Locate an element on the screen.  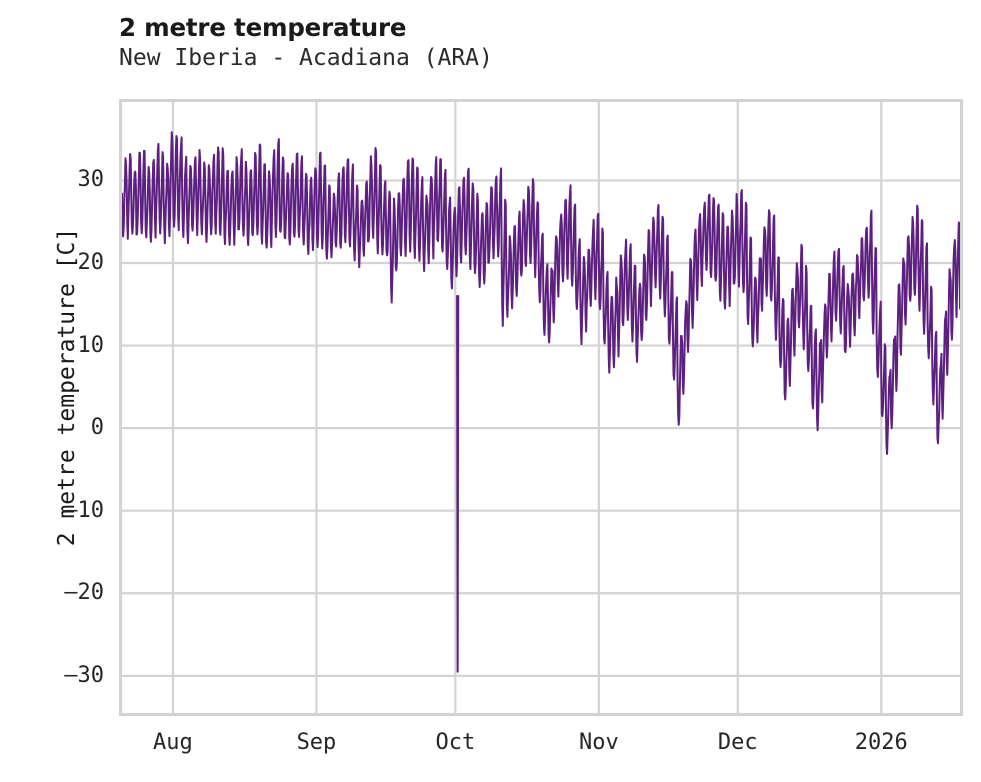
x-axis-tick-label: Dec is located at coordinates (737, 742).